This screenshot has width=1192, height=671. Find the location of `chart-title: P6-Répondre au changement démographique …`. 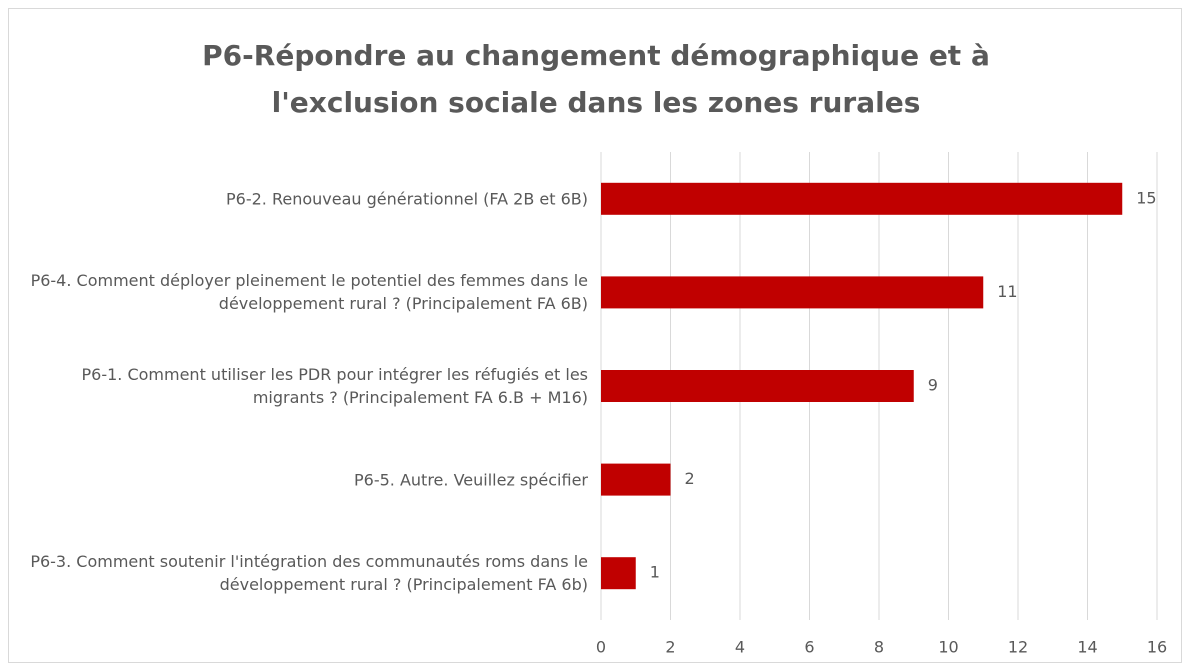

chart-title: P6-Répondre au changement démographique … is located at coordinates (596, 79).